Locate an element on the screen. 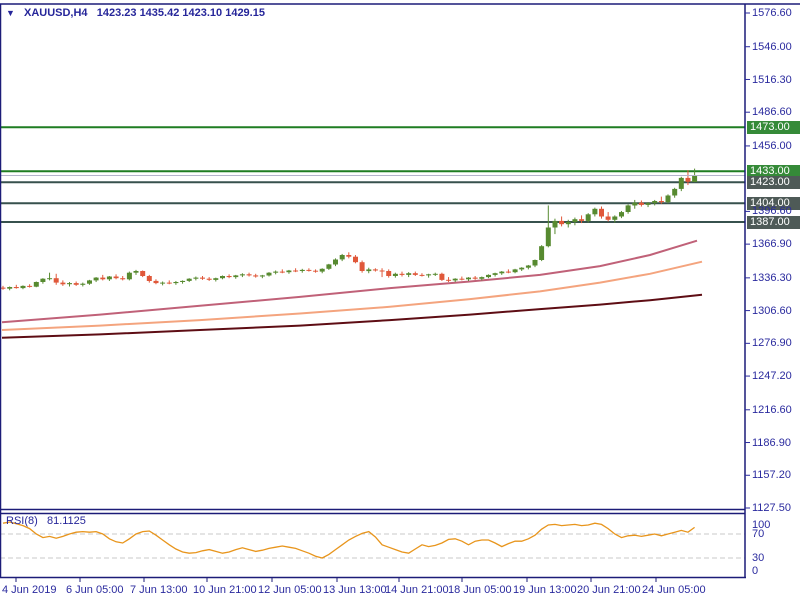 Image resolution: width=800 pixels, height=600 pixels. ma-fast-rose is located at coordinates (349, 281).